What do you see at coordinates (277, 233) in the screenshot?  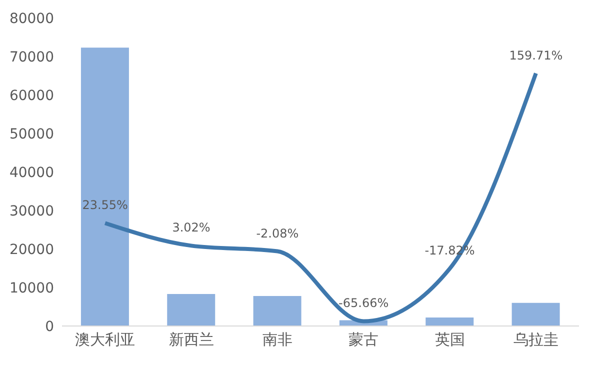 I see `data-label: -2.08%` at bounding box center [277, 233].